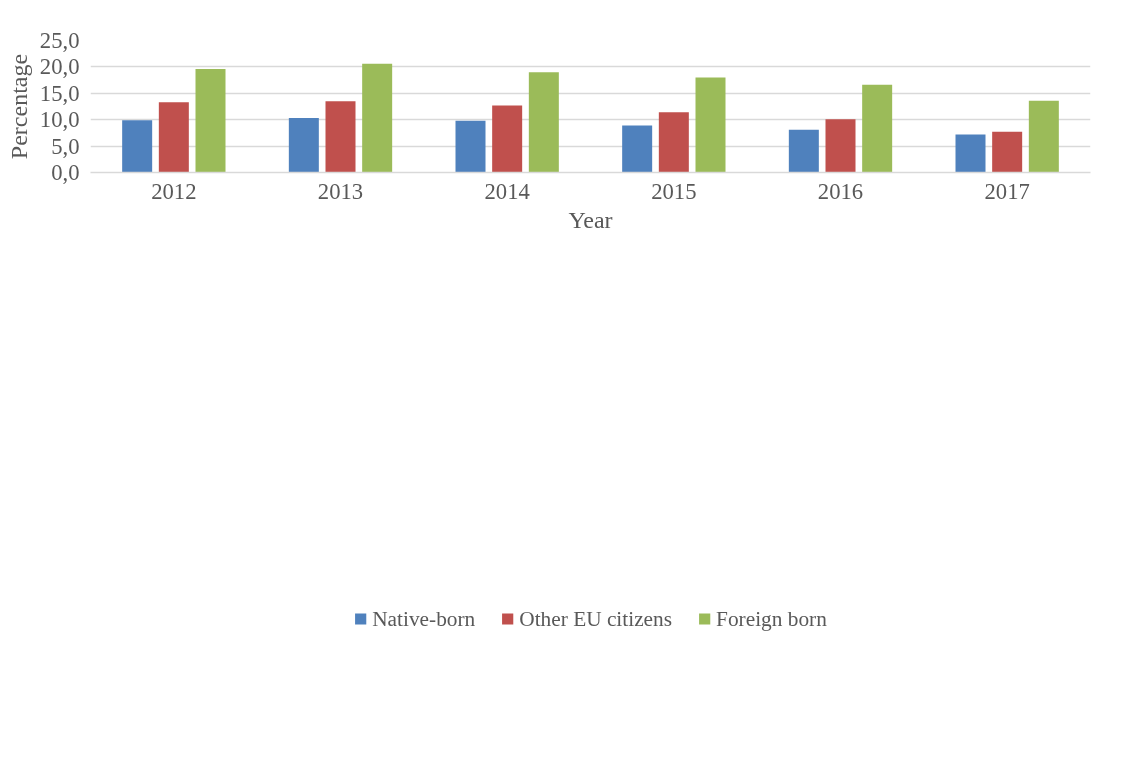  Describe the element at coordinates (1007, 191) in the screenshot. I see `x-tick-label: 2017` at that location.